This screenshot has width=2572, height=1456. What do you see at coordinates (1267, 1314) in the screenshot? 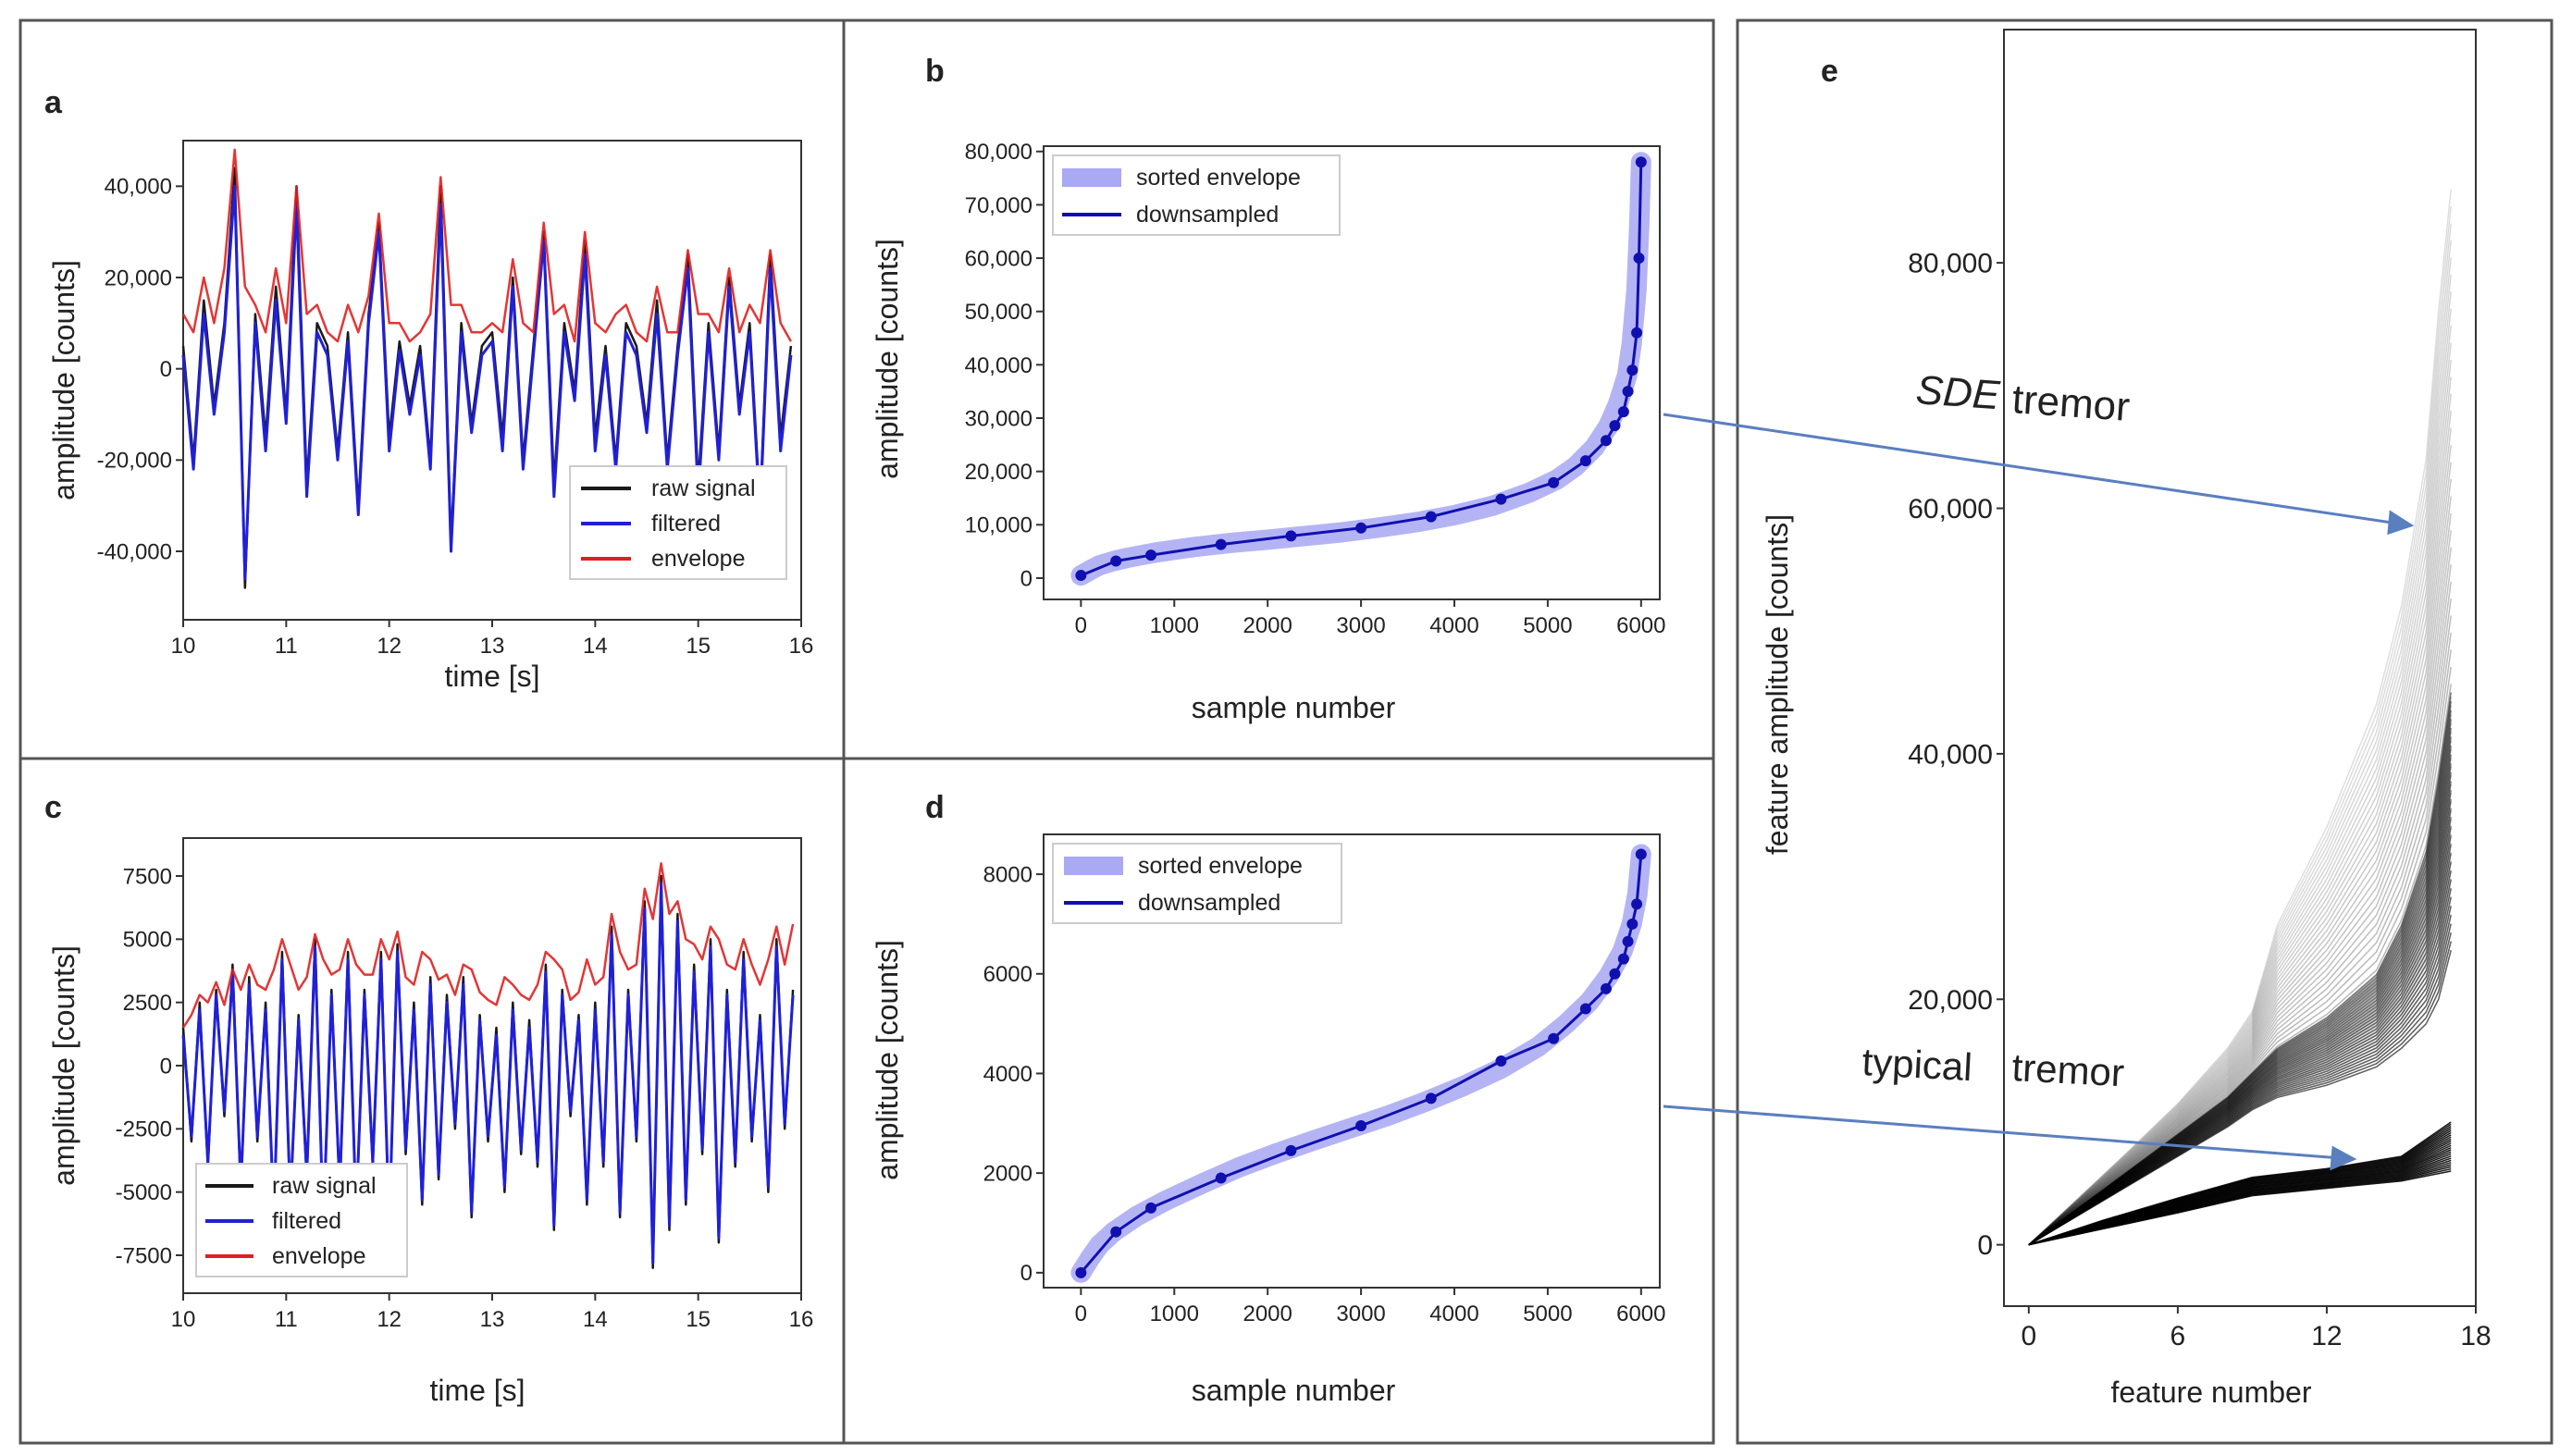
I see `x-tick-label-d-2: 2000` at bounding box center [1267, 1314].